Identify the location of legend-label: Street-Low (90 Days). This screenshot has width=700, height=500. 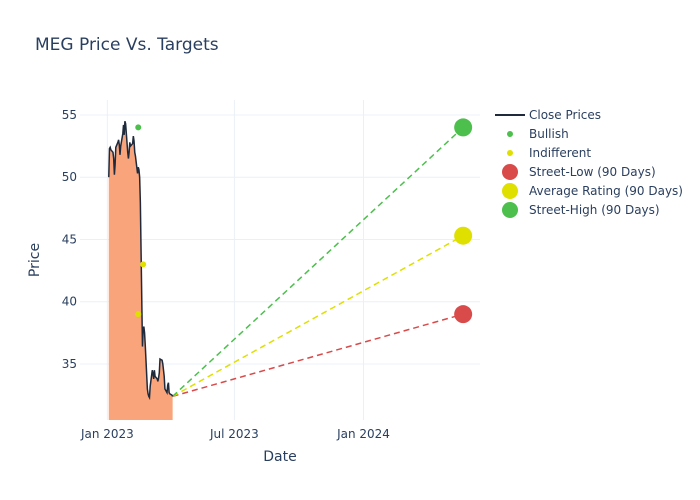
(592, 172).